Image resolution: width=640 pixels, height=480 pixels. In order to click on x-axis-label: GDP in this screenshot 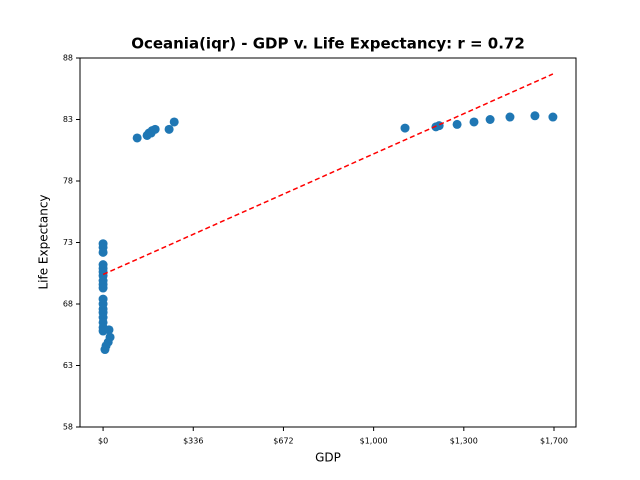, I will do `click(328, 458)`.